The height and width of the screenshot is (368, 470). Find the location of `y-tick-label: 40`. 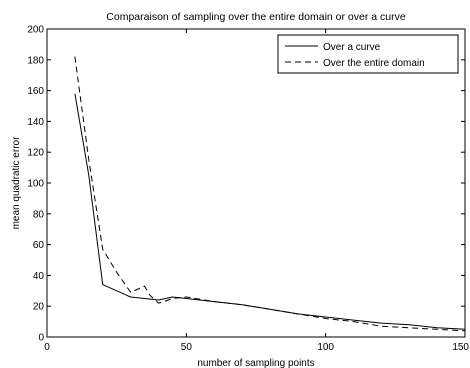

y-tick-label: 40 is located at coordinates (39, 276).